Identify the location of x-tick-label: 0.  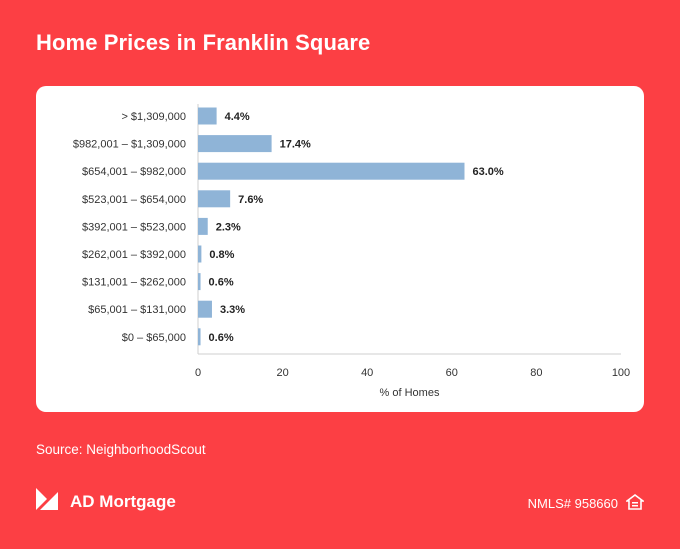
(198, 373).